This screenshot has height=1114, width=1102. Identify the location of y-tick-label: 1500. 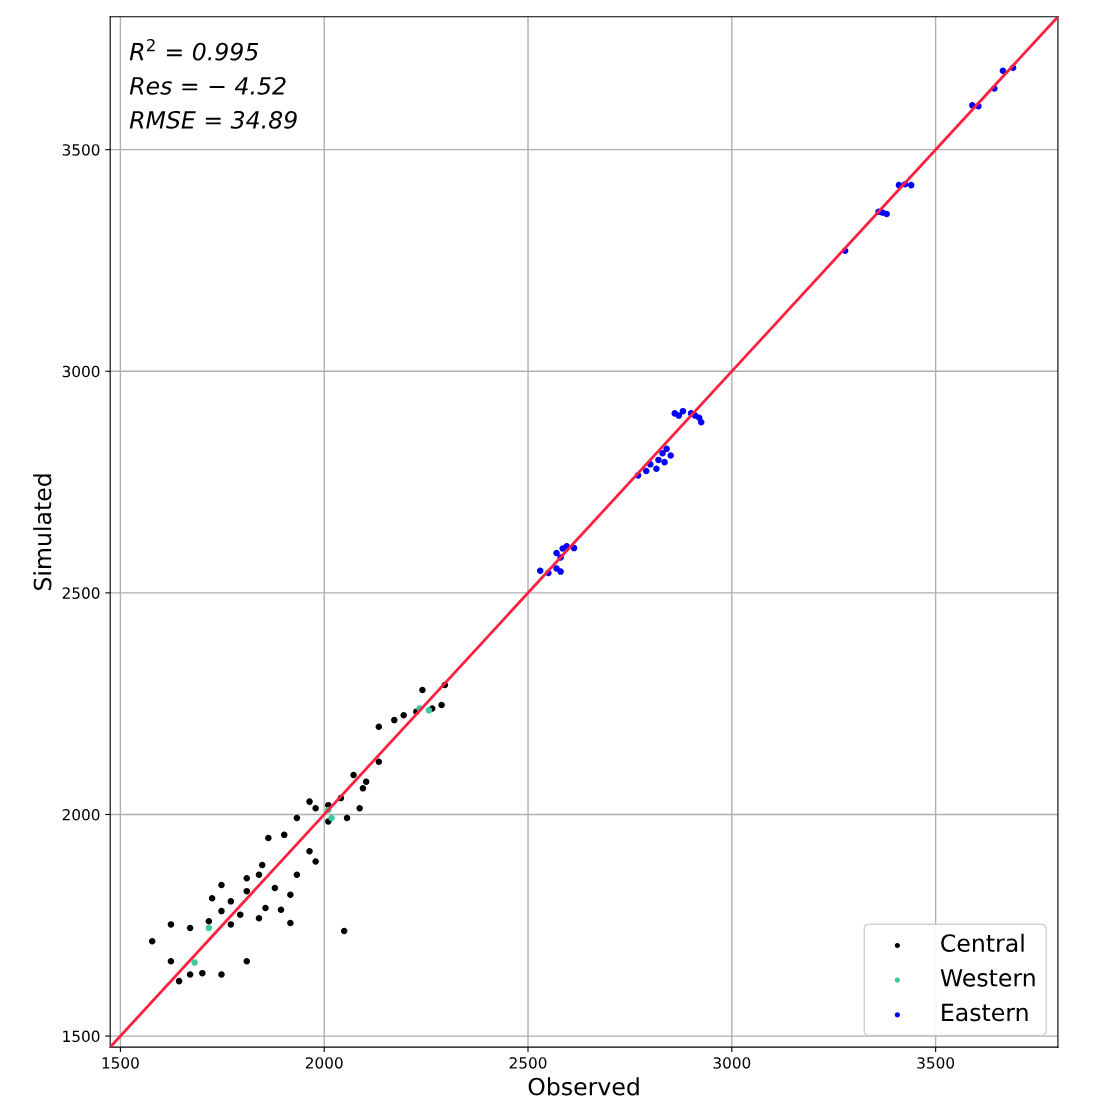
(81, 1036).